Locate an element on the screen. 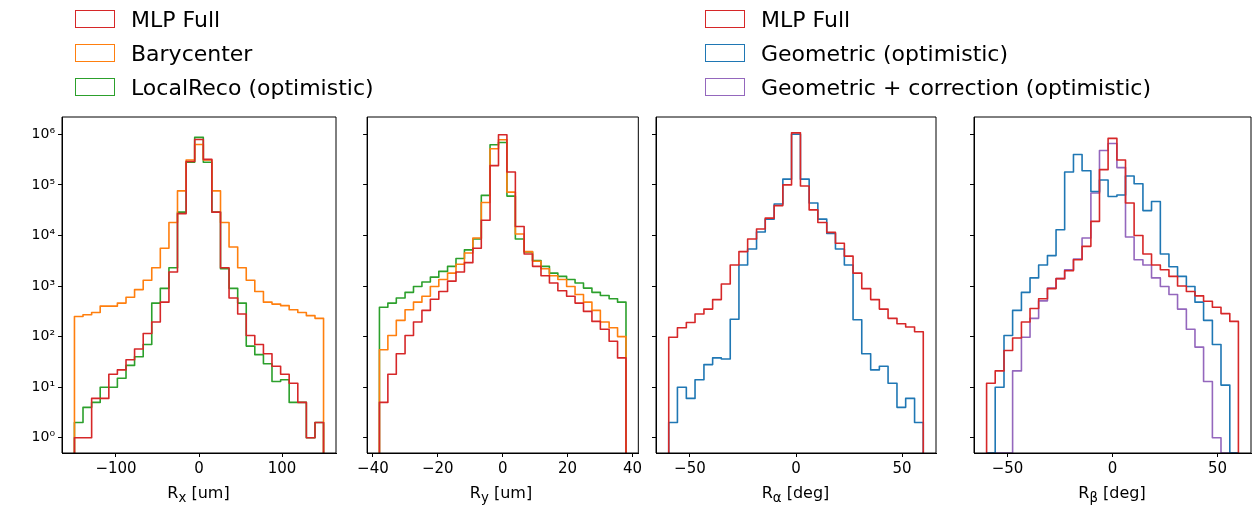 The width and height of the screenshot is (1260, 508). y-tick-label: 10¹ is located at coordinates (43, 385).